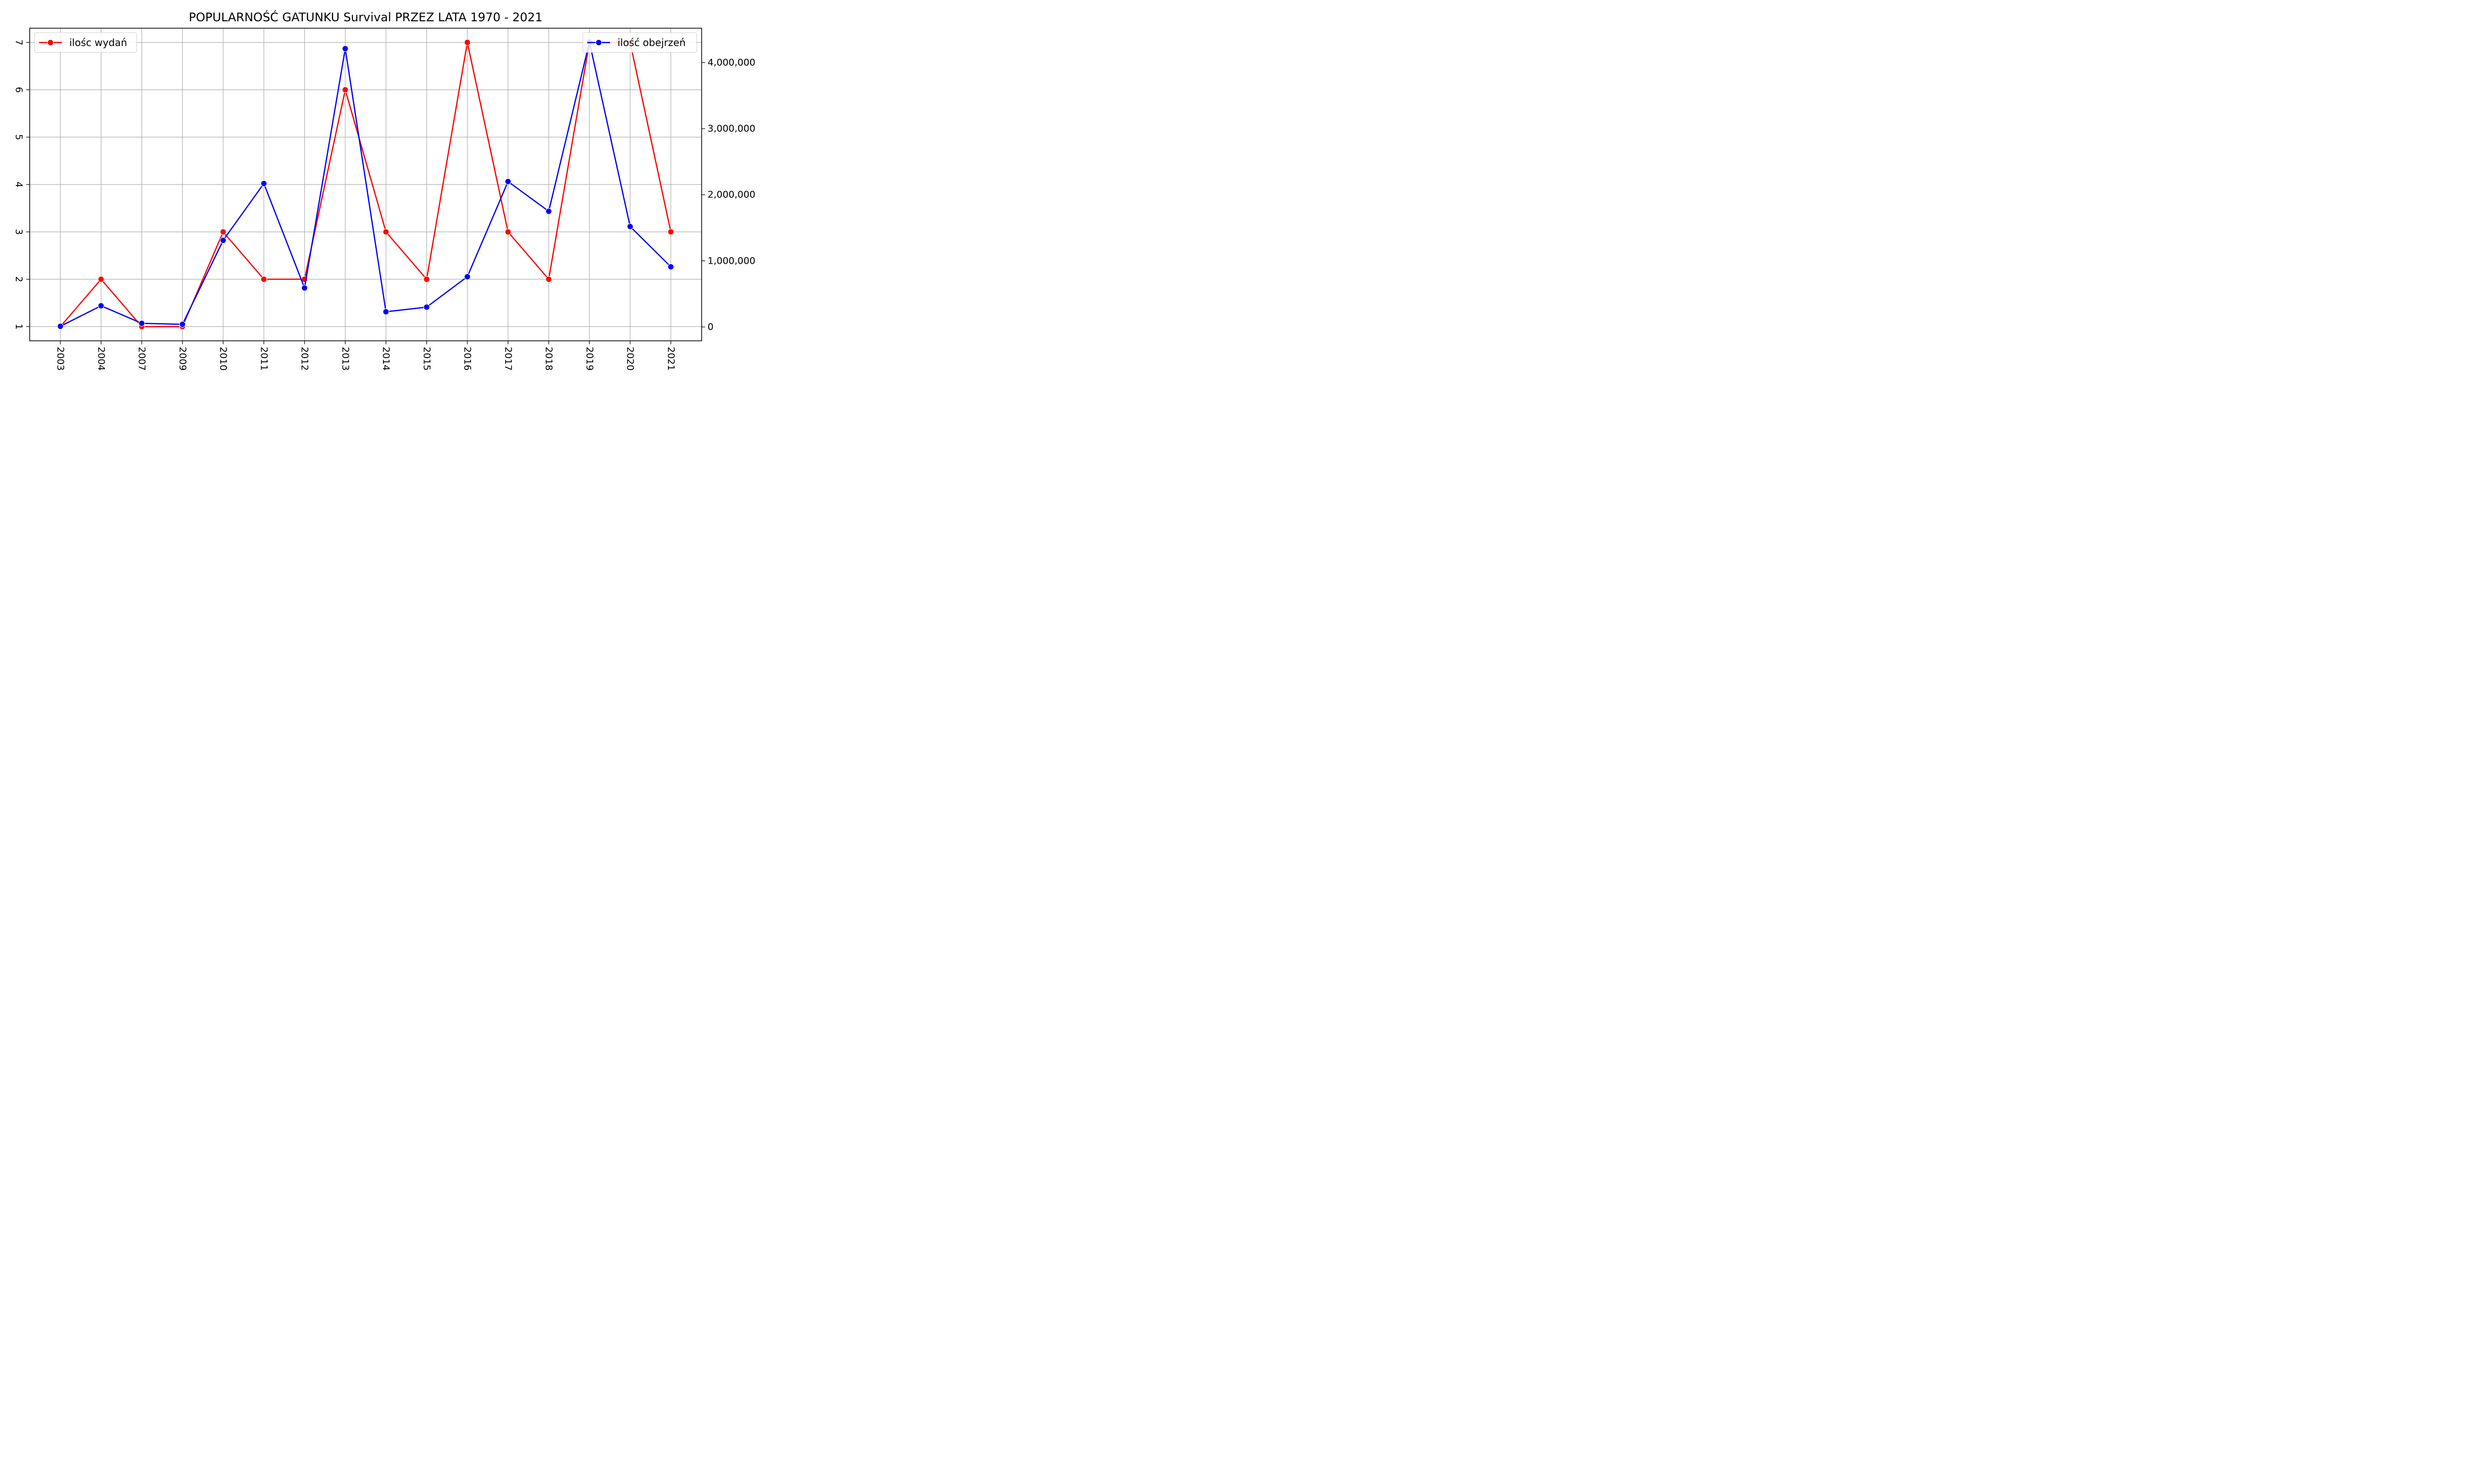 The width and height of the screenshot is (2474, 1484). What do you see at coordinates (61, 359) in the screenshot?
I see `x-tick-label: 2003` at bounding box center [61, 359].